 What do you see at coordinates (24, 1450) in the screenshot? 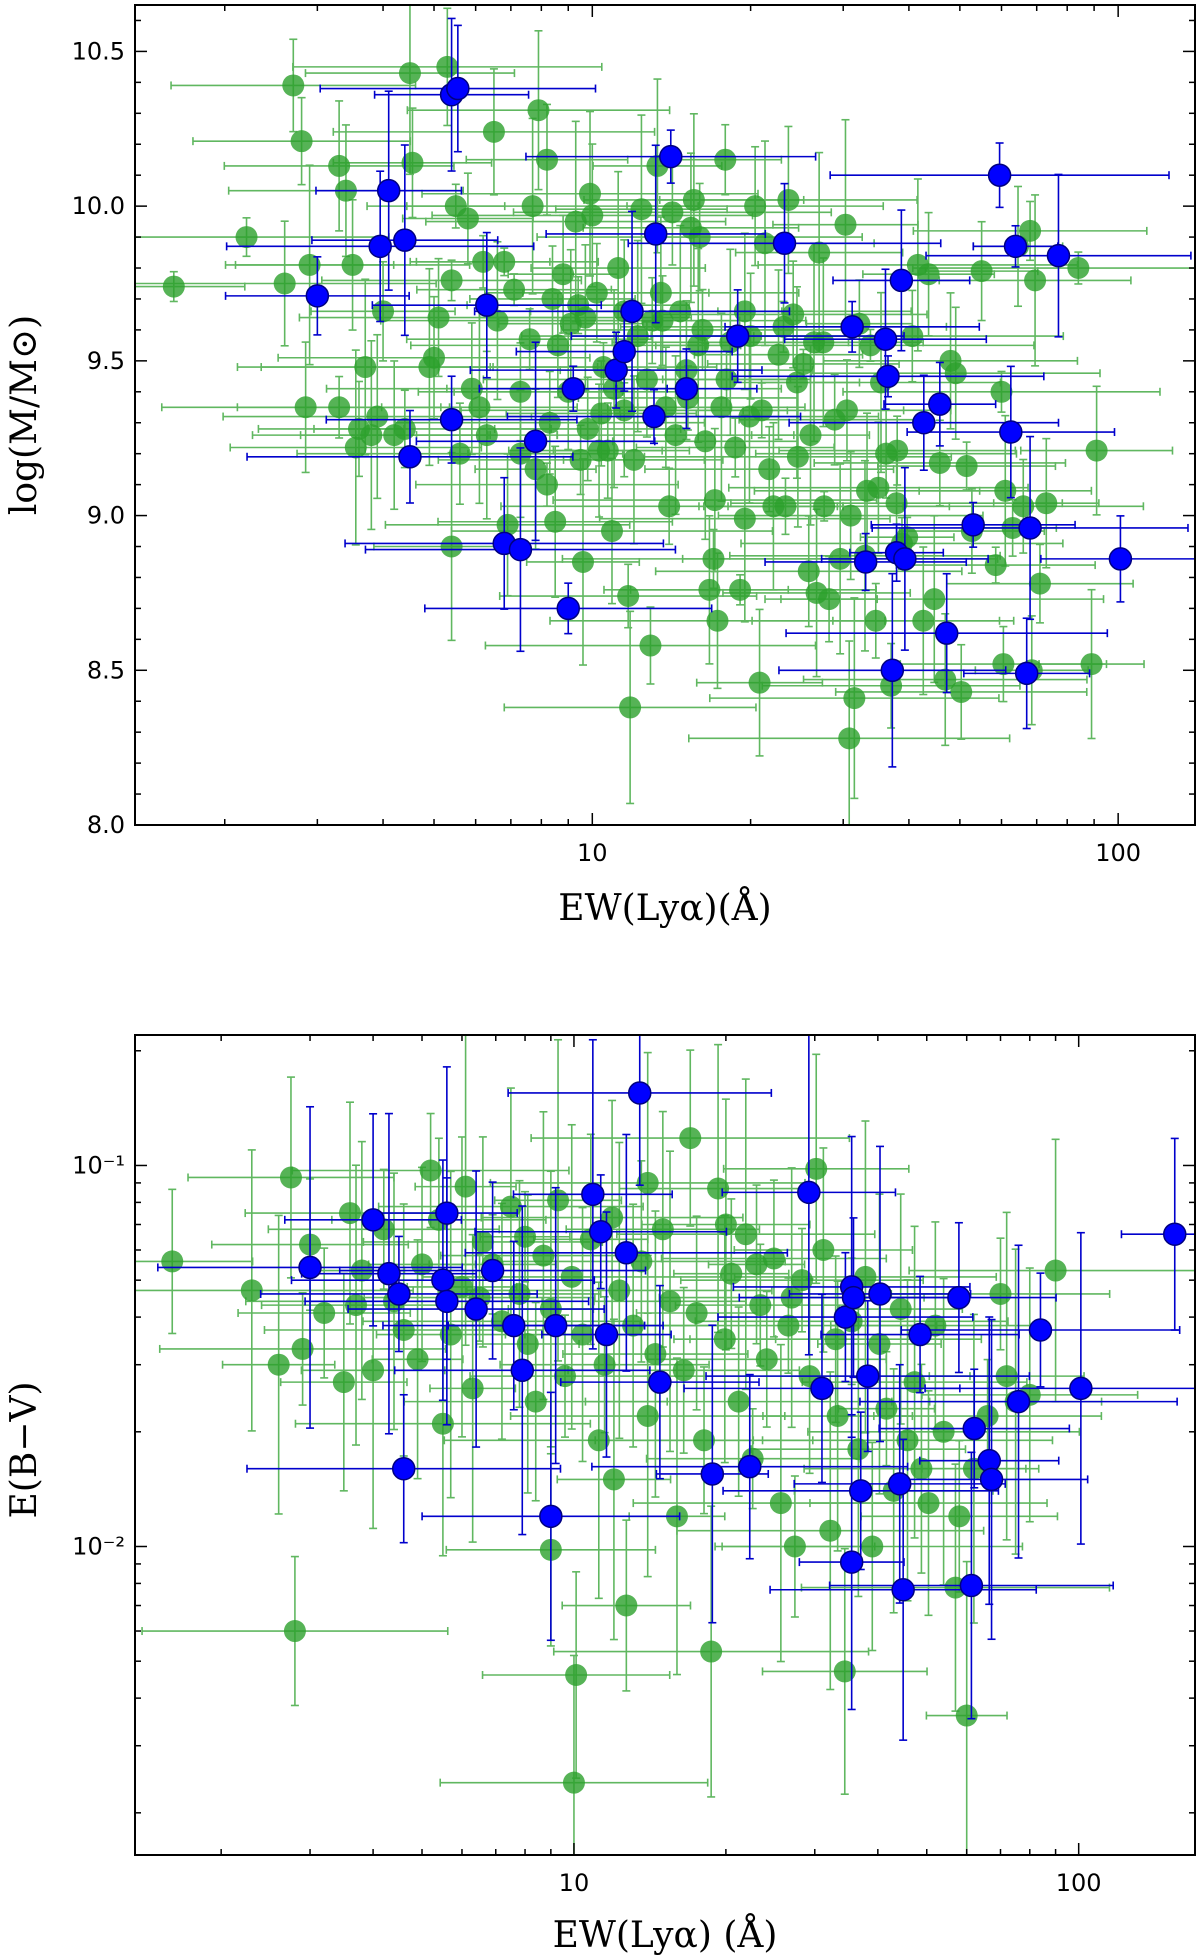
I see `ebv-y-axis-label: E(B−V)` at bounding box center [24, 1450].